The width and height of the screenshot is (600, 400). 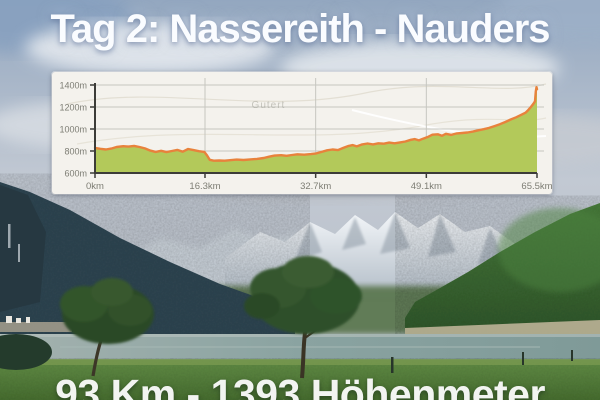 What do you see at coordinates (303, 317) in the screenshot?
I see `tree-center` at bounding box center [303, 317].